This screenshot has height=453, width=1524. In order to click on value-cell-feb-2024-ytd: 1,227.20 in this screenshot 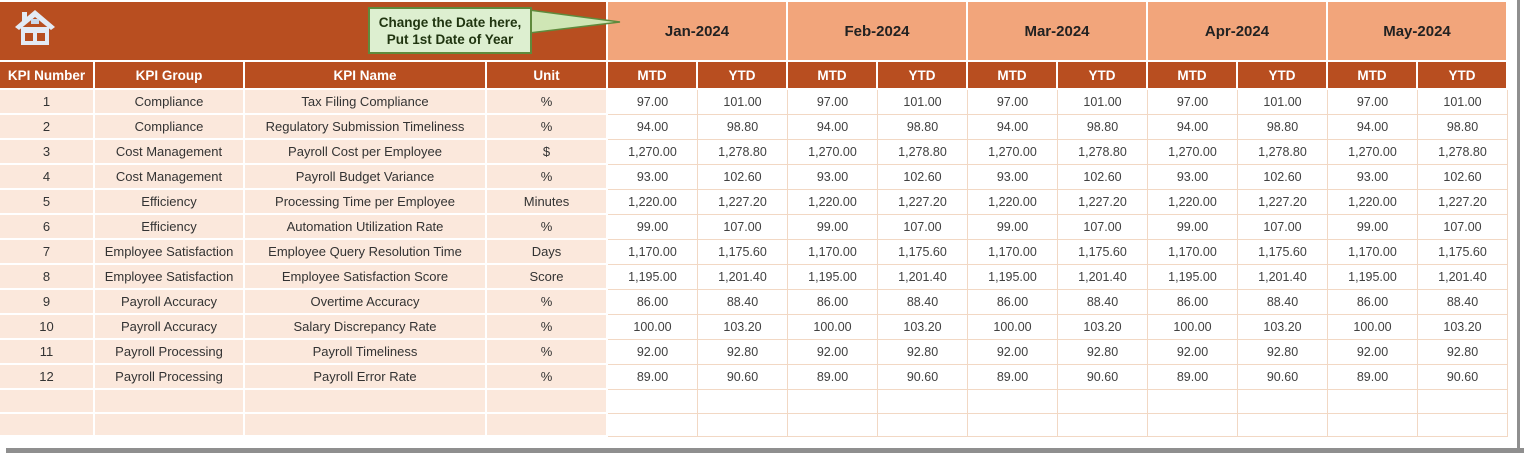, I will do `click(923, 202)`.